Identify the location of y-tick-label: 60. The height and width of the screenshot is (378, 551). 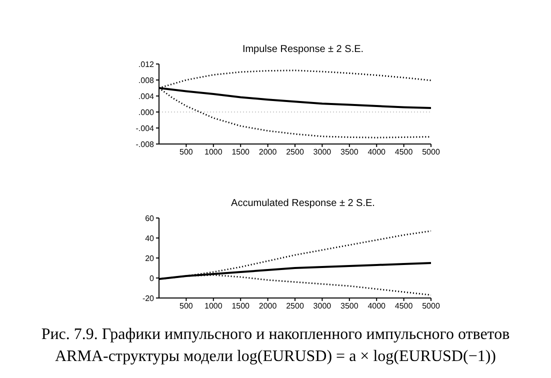
(150, 218).